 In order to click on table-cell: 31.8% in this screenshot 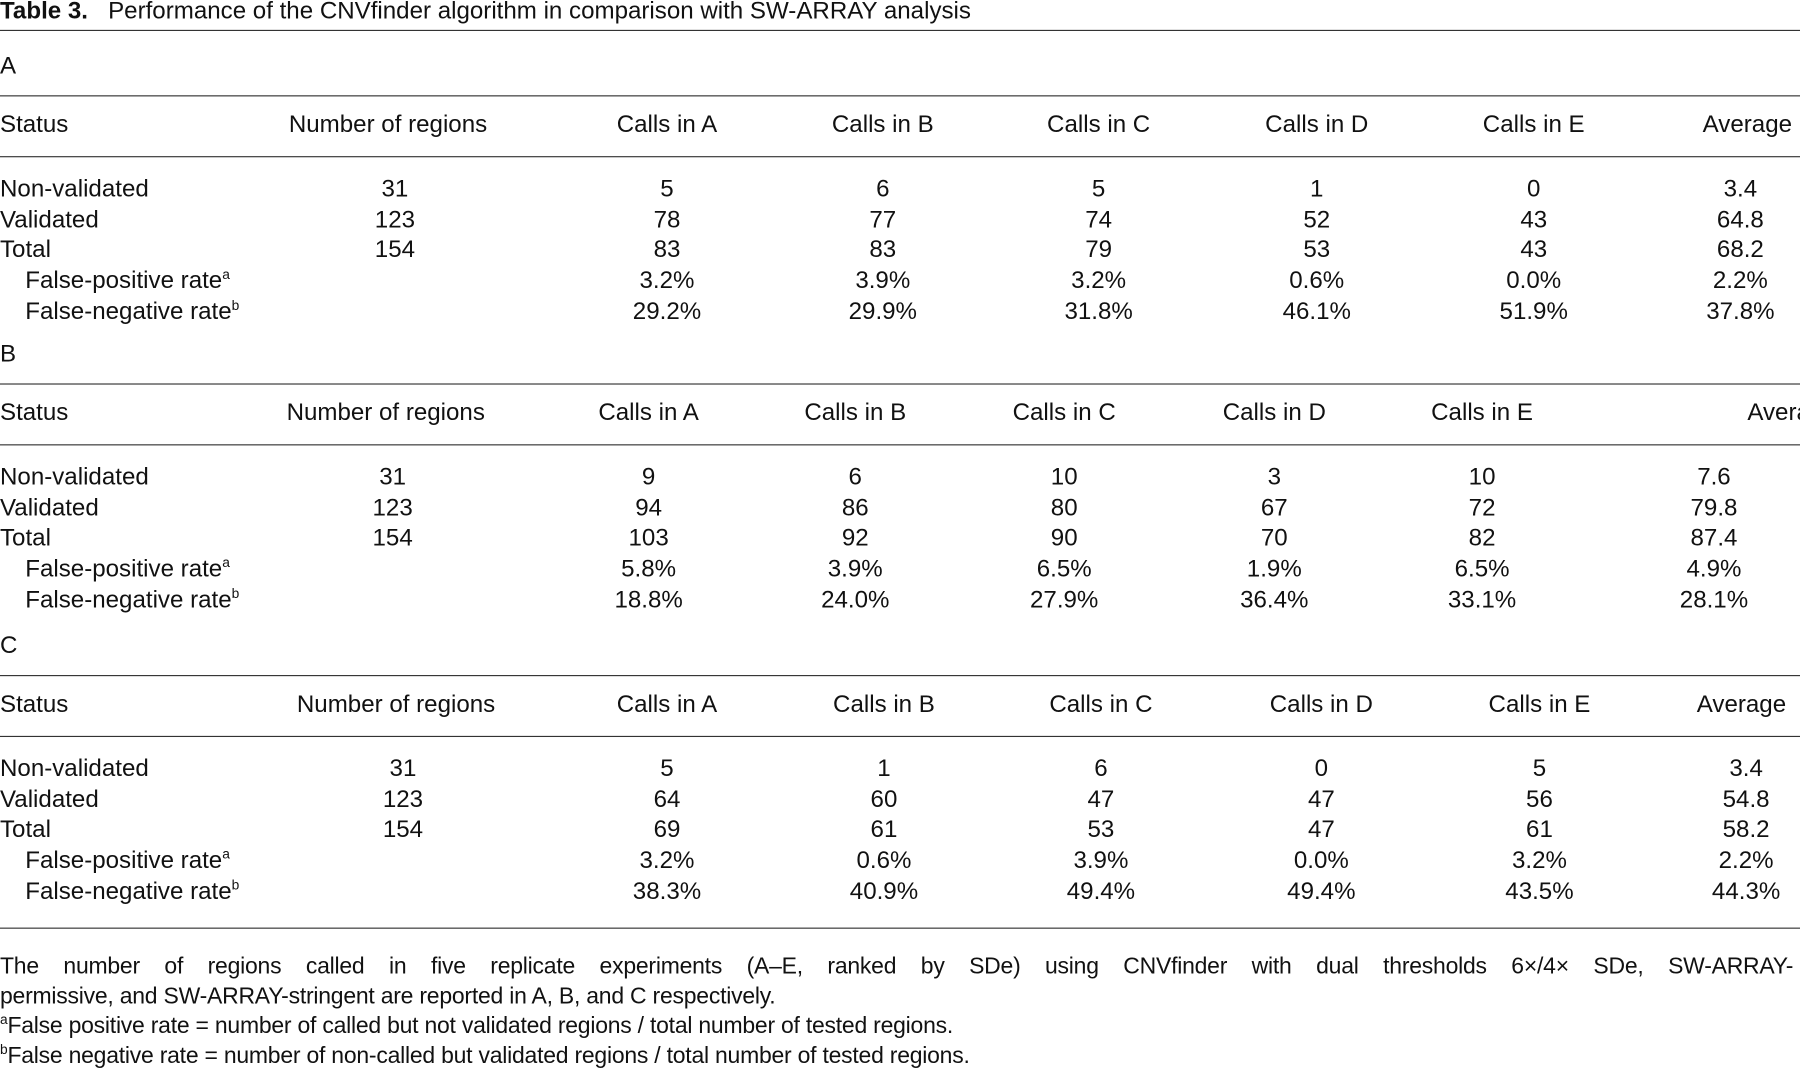, I will do `click(1098, 311)`.